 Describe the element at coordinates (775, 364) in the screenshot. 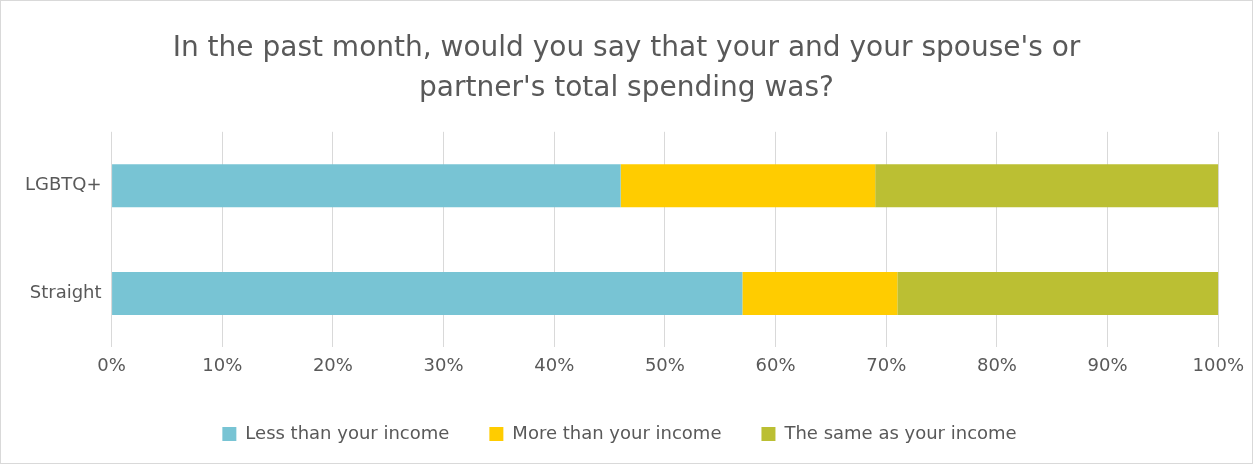

I see `x-tick-label: 60%` at that location.